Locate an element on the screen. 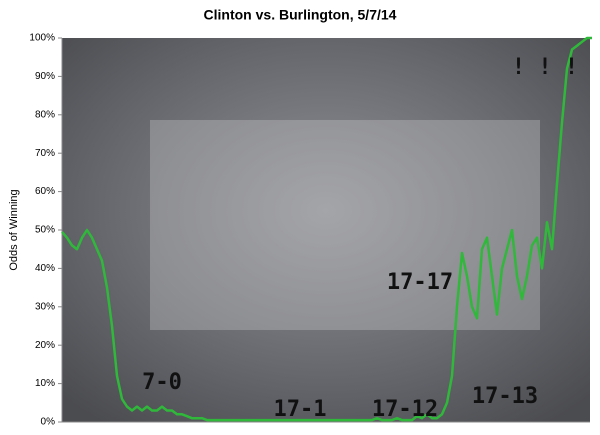 The width and height of the screenshot is (600, 435). annotation: 7-0 is located at coordinates (162, 382).